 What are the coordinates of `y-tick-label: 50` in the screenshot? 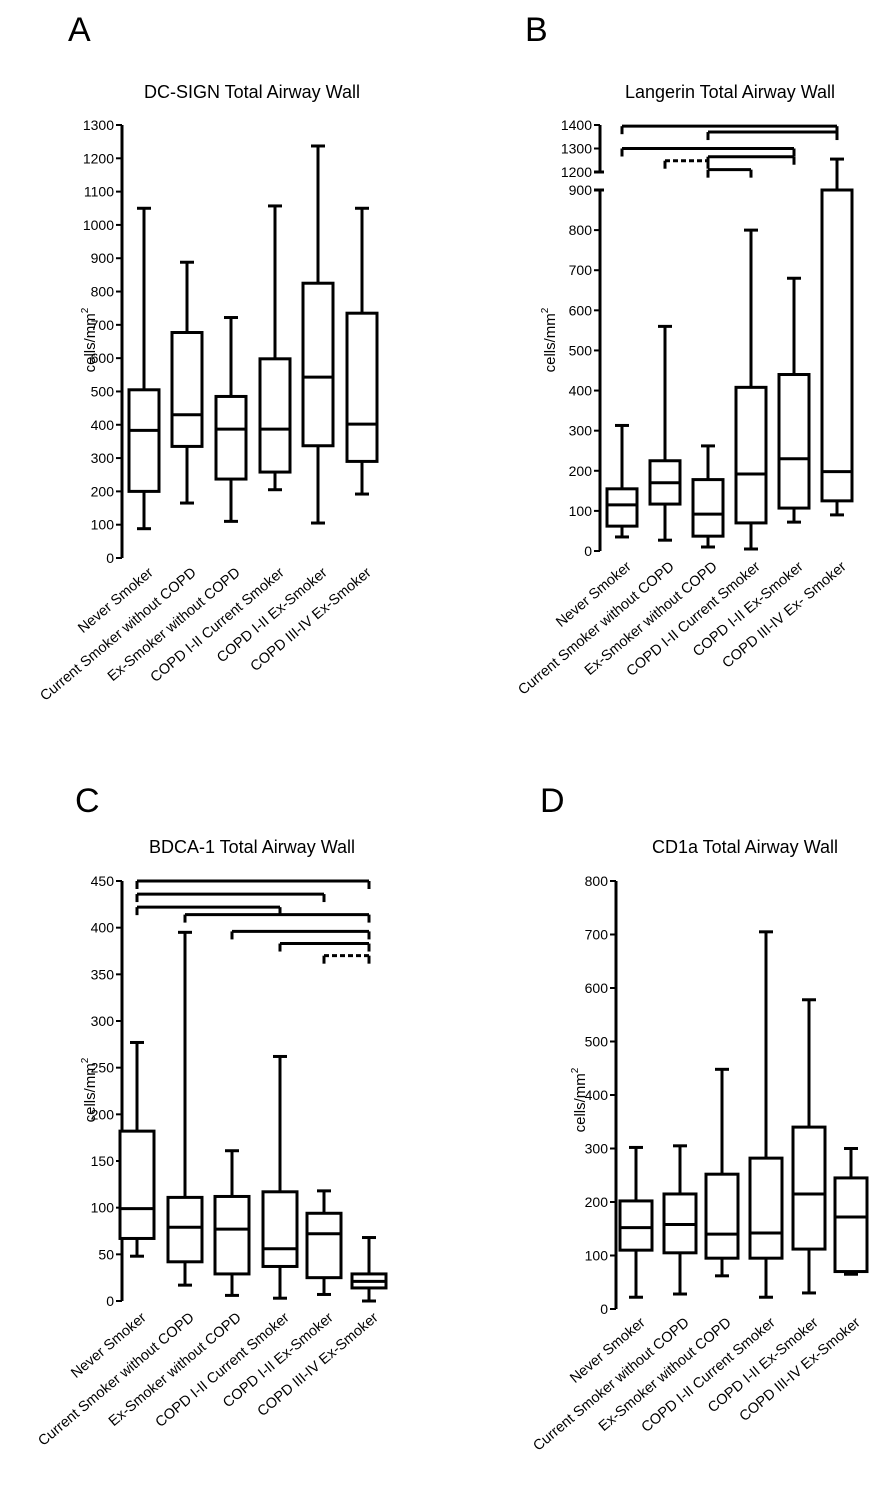 It's located at (106, 1254).